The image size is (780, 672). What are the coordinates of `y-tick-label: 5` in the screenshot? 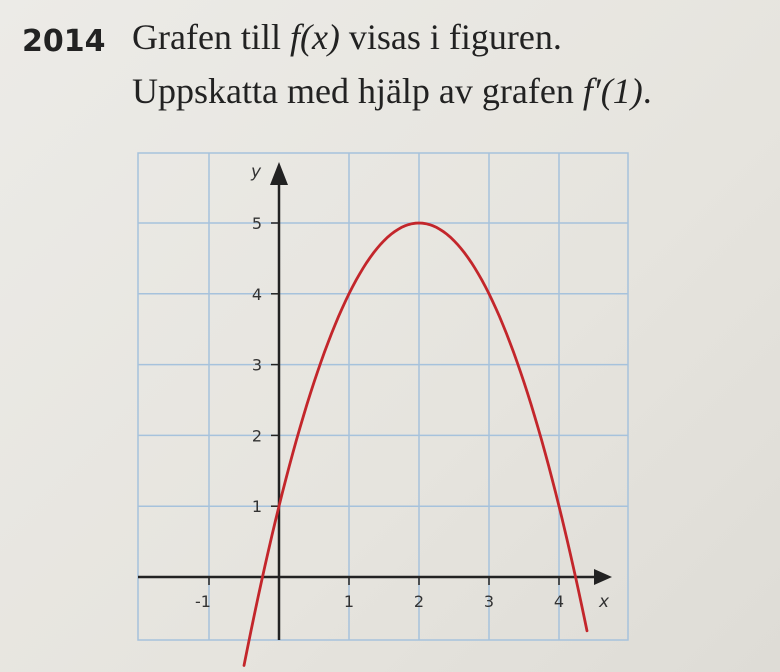 It's located at (257, 223).